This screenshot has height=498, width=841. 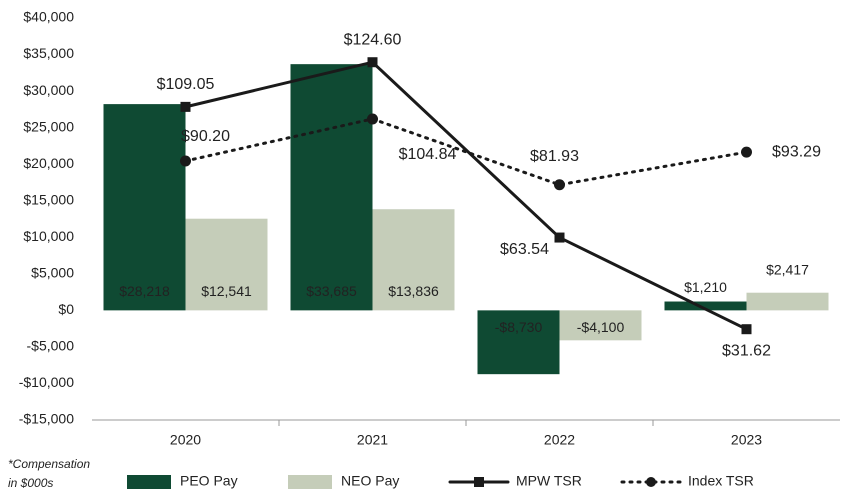 I want to click on y-tick-label: $40,000, so click(x=48, y=17).